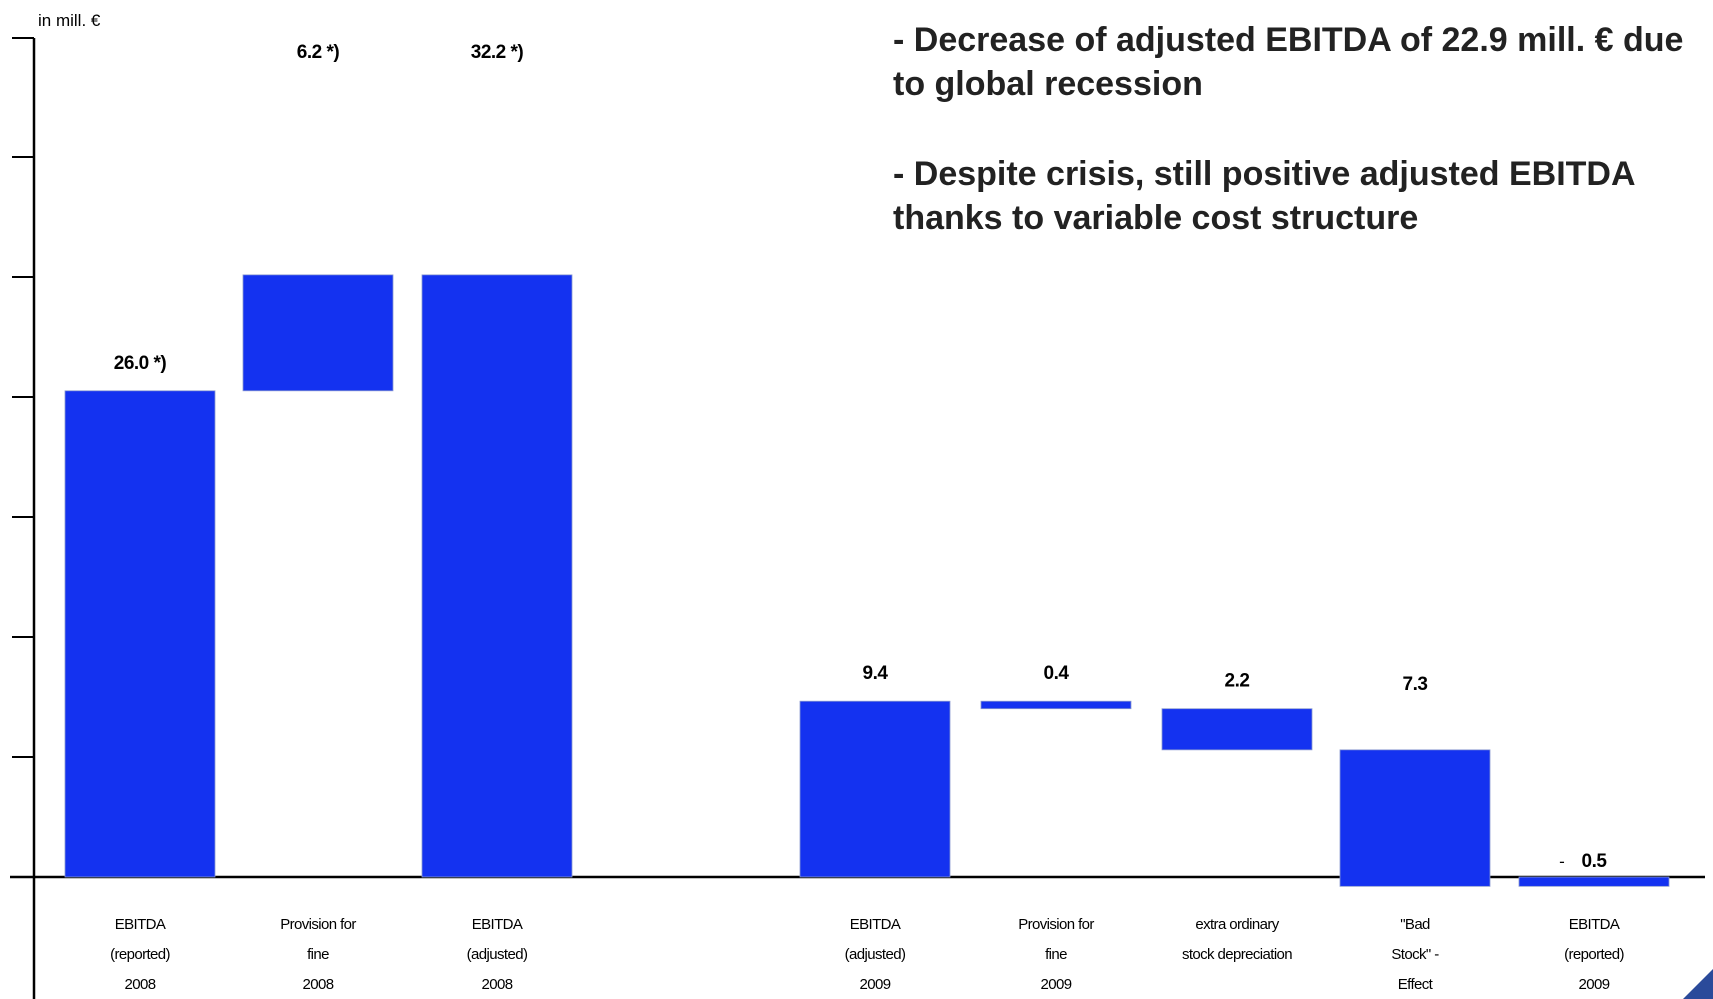 This screenshot has width=1713, height=999. I want to click on bar-ebitda-adjusted-2008, so click(497, 576).